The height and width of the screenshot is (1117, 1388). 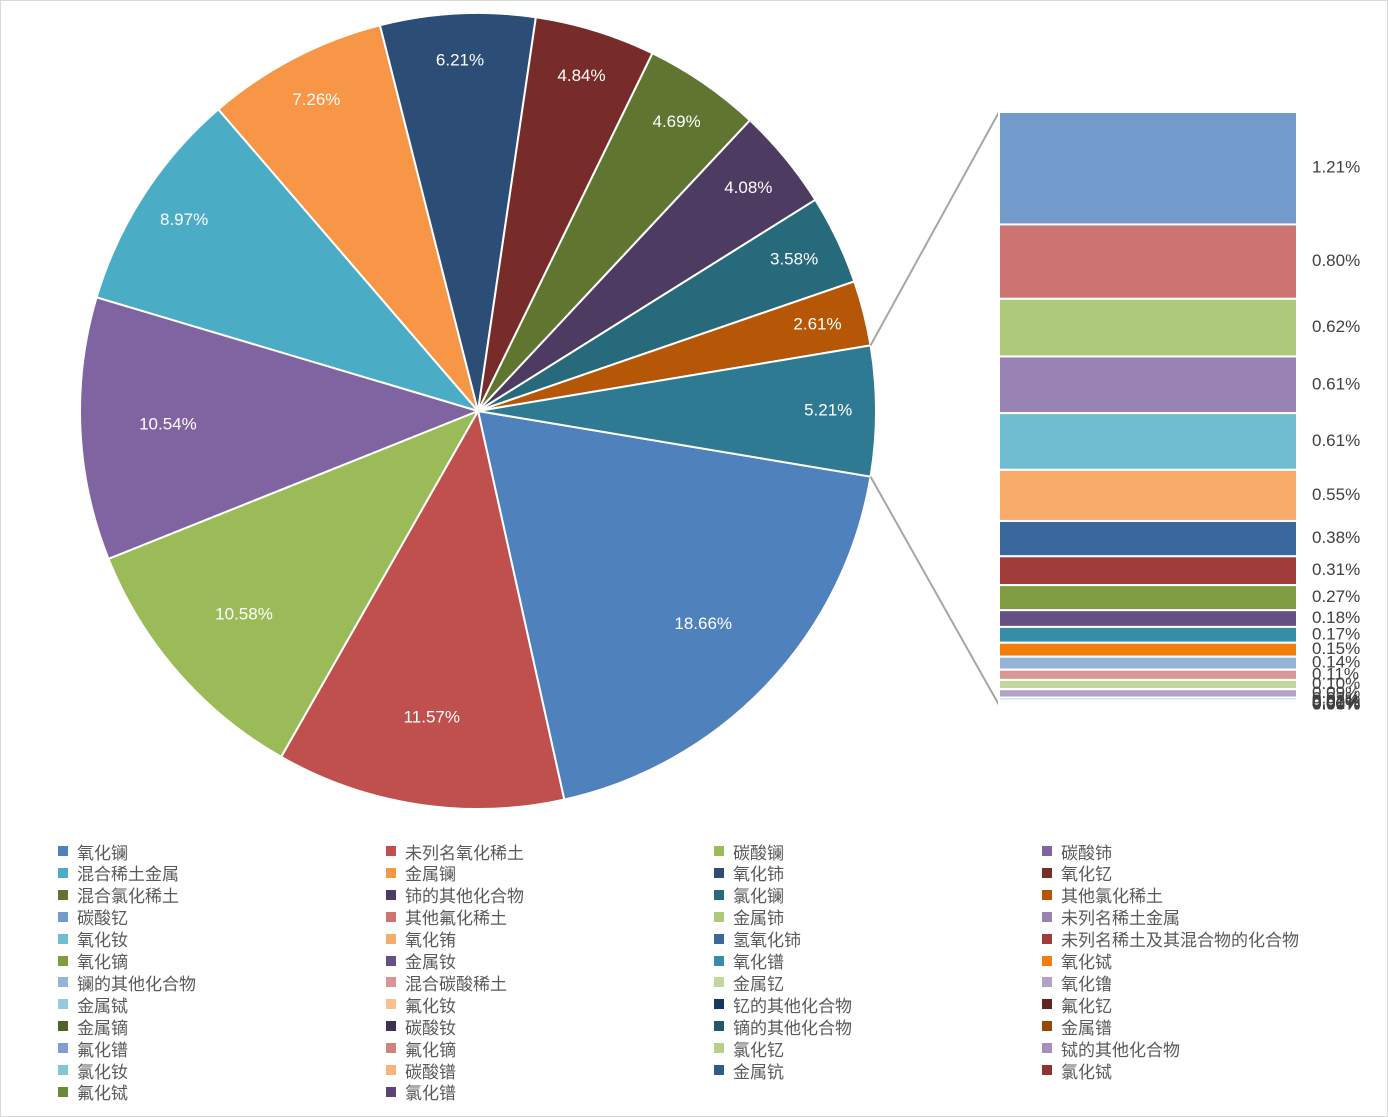 I want to click on legend-item: 混合碳酸稀土, so click(x=446, y=983).